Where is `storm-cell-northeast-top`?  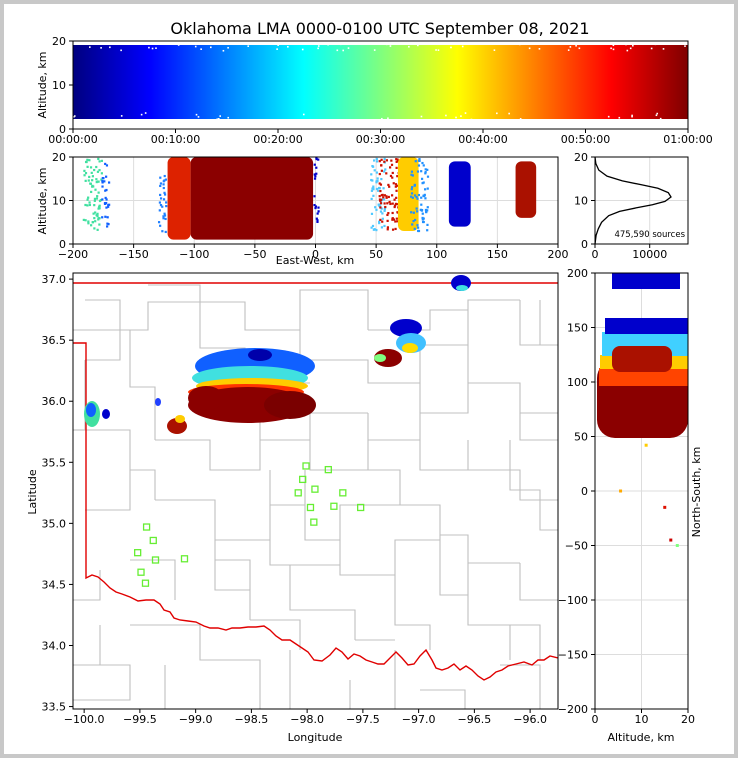 storm-cell-northeast-top is located at coordinates (406, 328).